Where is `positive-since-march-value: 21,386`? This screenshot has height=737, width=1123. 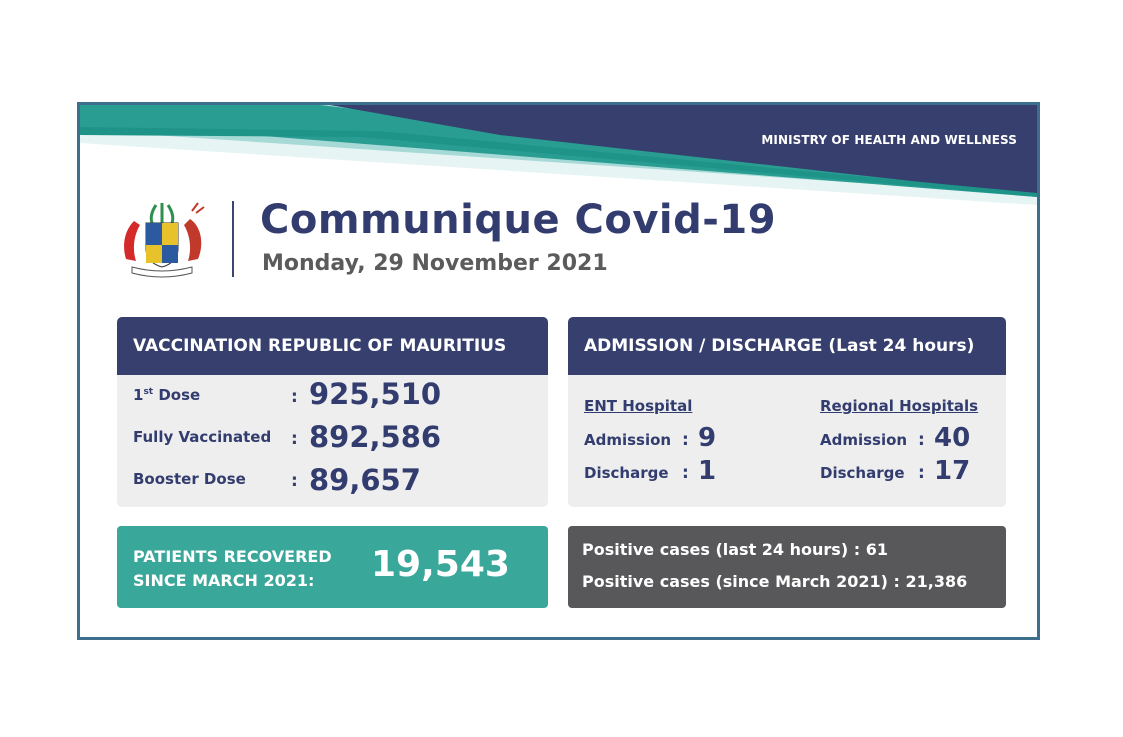 positive-since-march-value: 21,386 is located at coordinates (936, 581).